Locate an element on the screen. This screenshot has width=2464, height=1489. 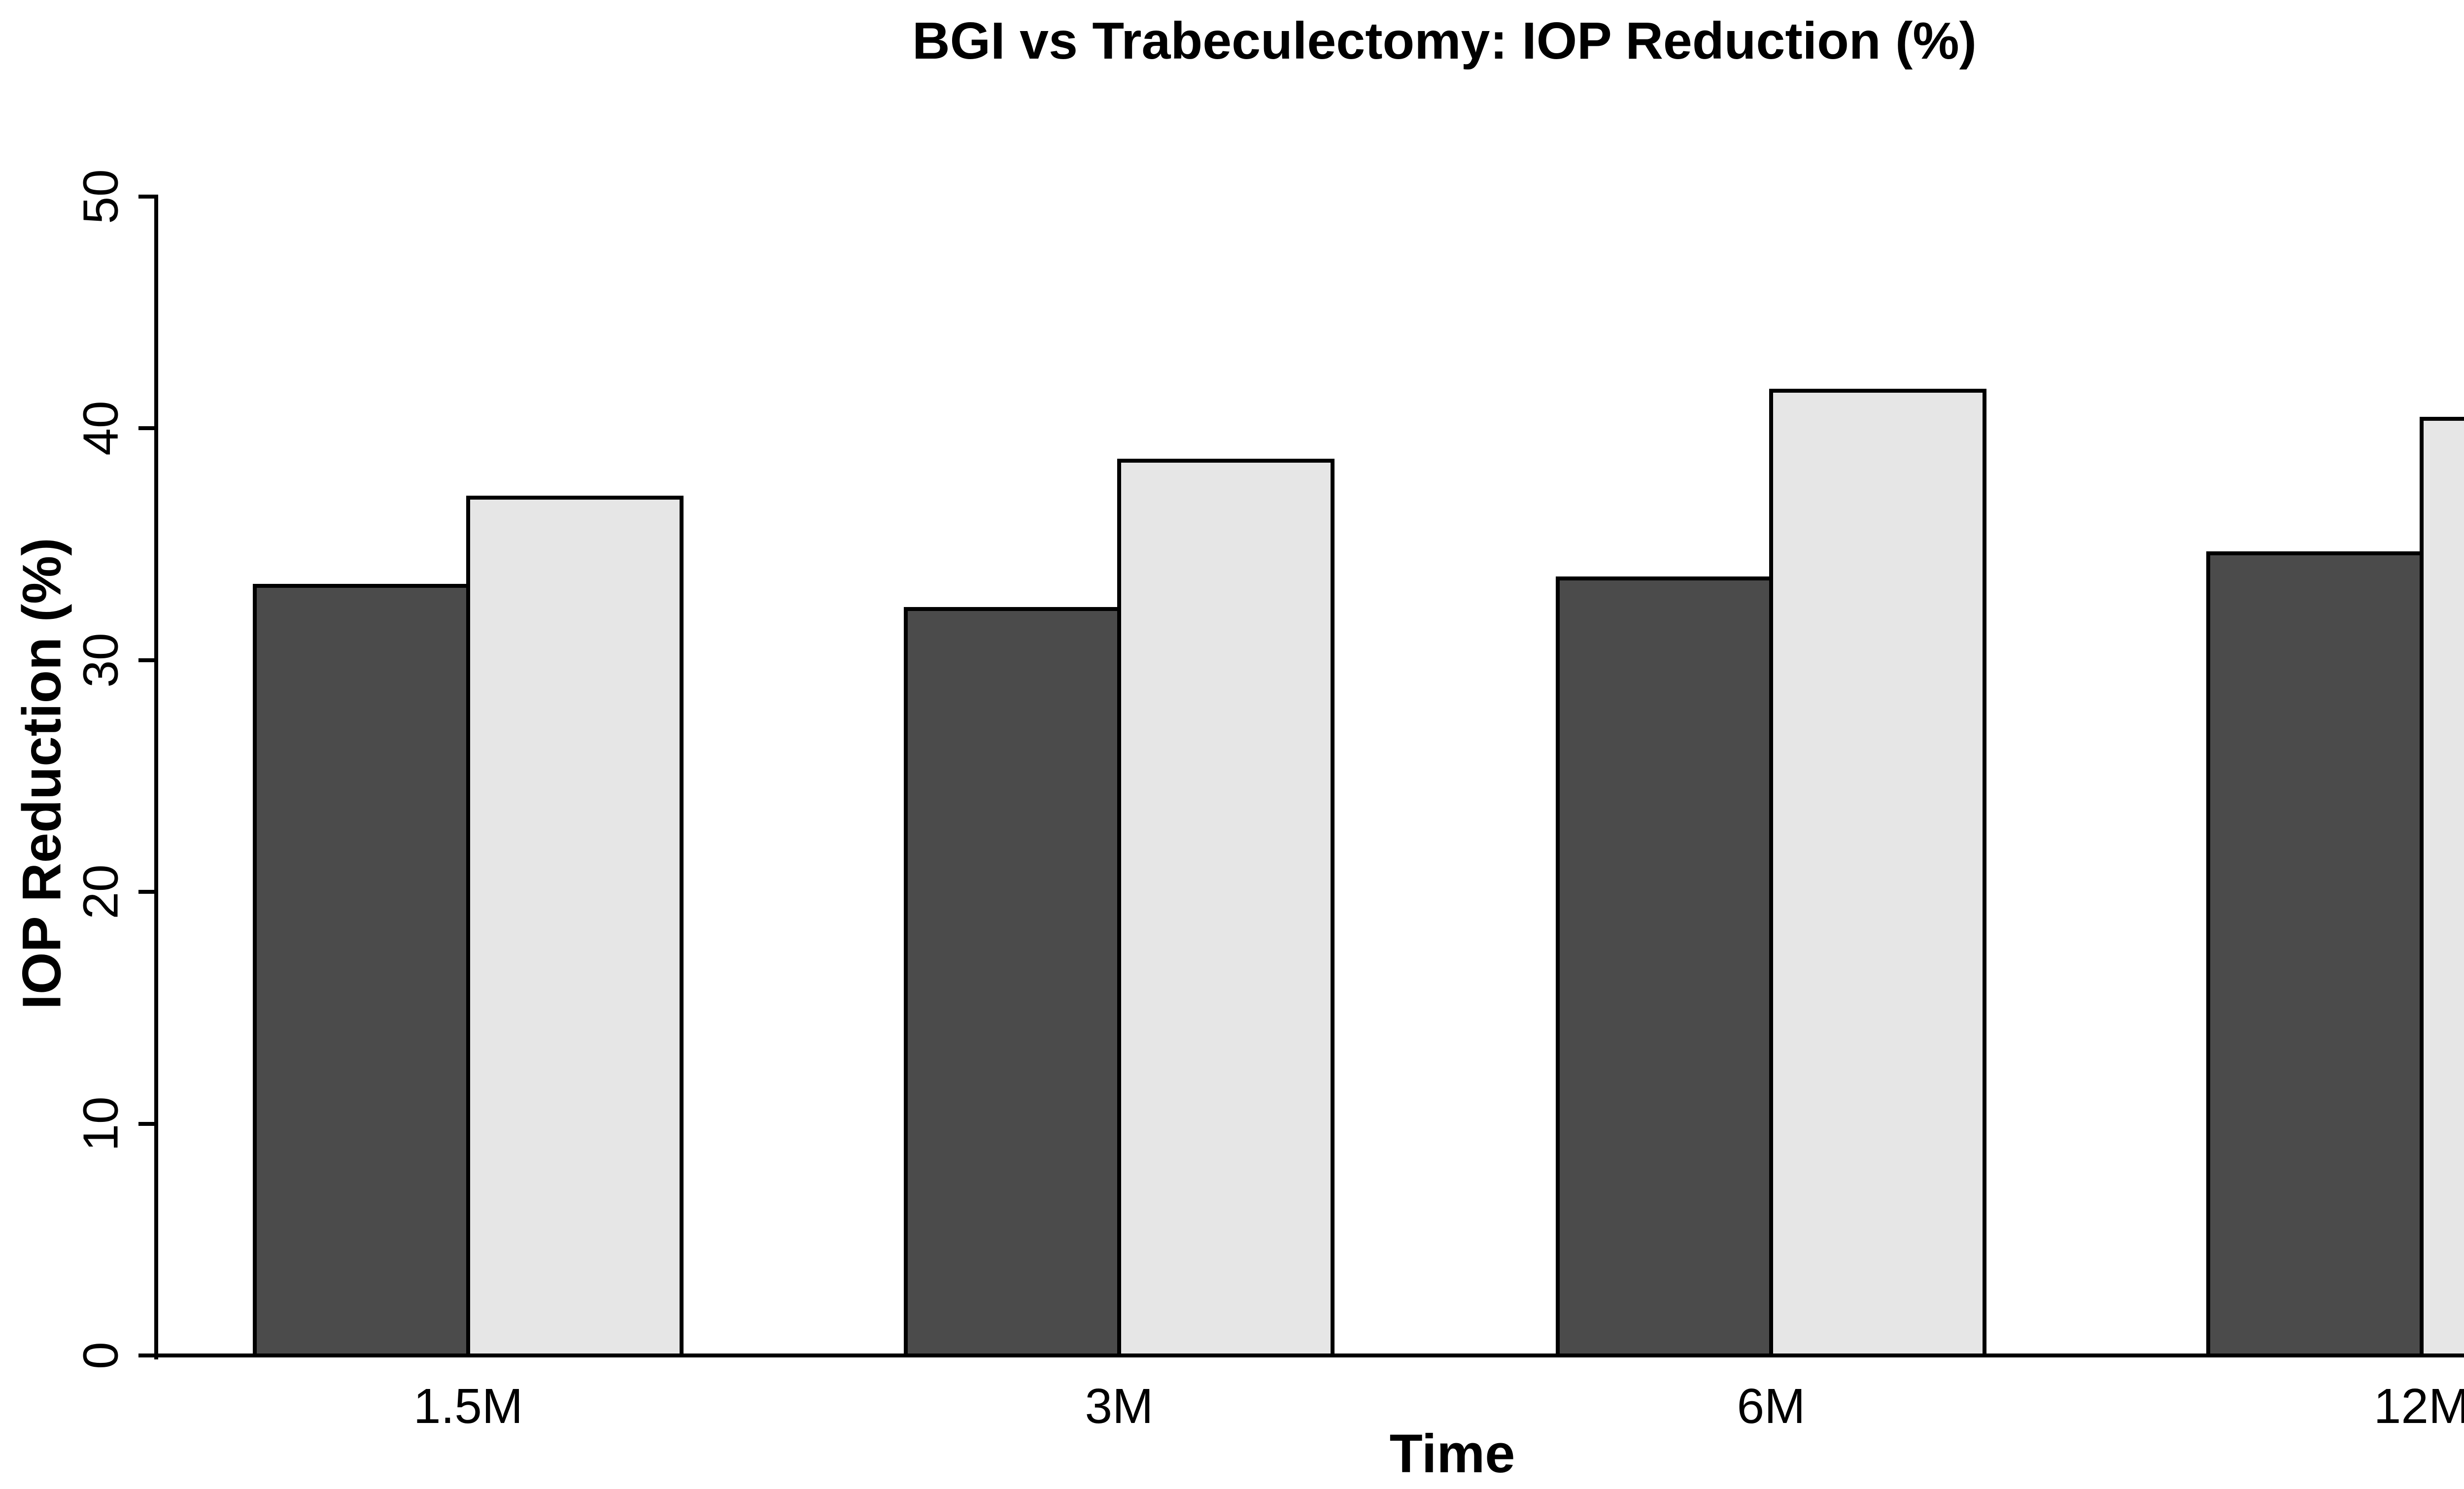
y-axis-title: IOP Reduction (%) is located at coordinates (41, 774).